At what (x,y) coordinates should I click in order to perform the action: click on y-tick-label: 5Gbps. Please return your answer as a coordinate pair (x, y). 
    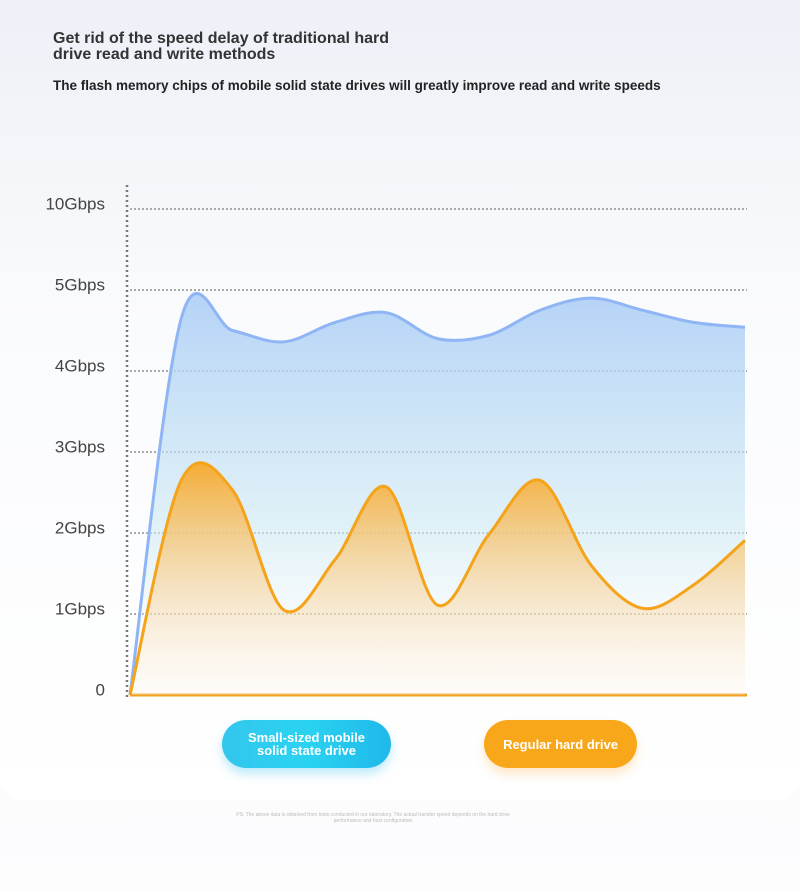
    Looking at the image, I should click on (80, 284).